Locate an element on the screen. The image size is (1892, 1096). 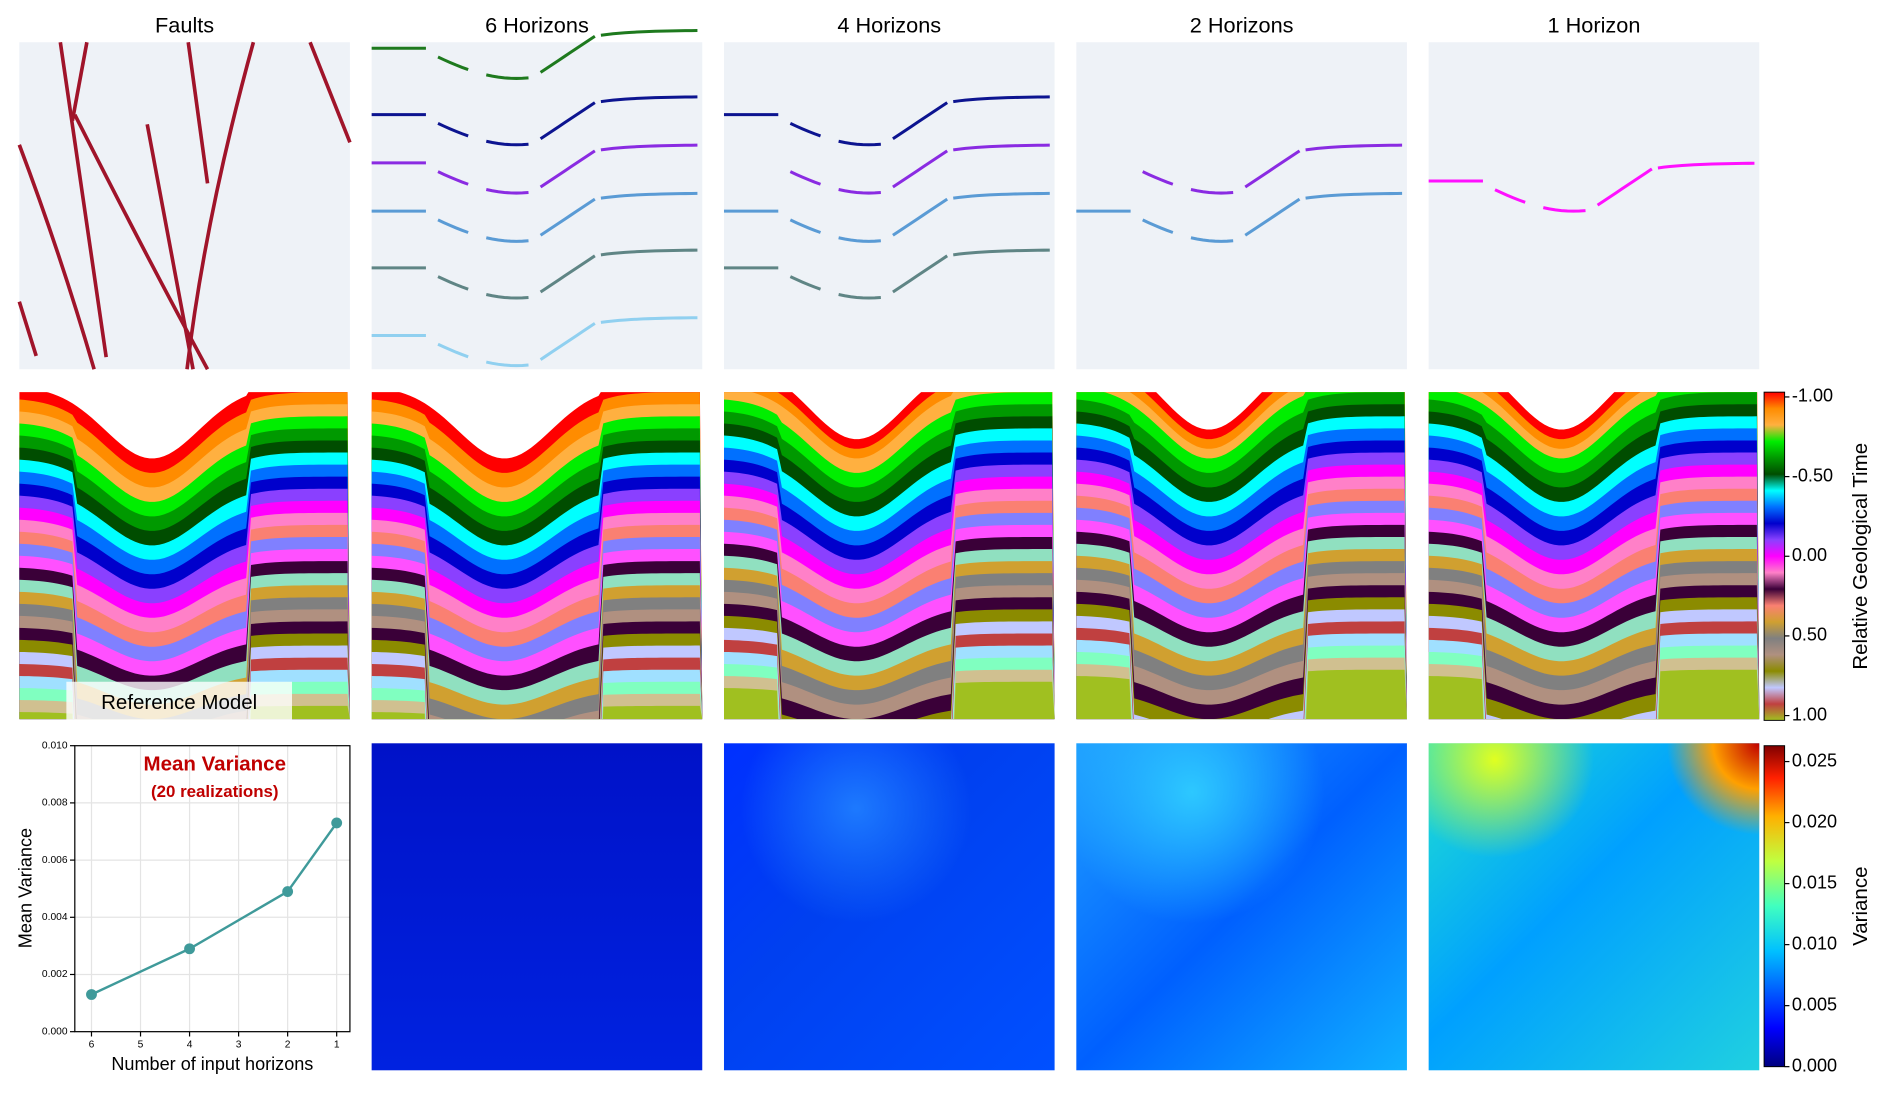
label-box is located at coordinates (179, 701).